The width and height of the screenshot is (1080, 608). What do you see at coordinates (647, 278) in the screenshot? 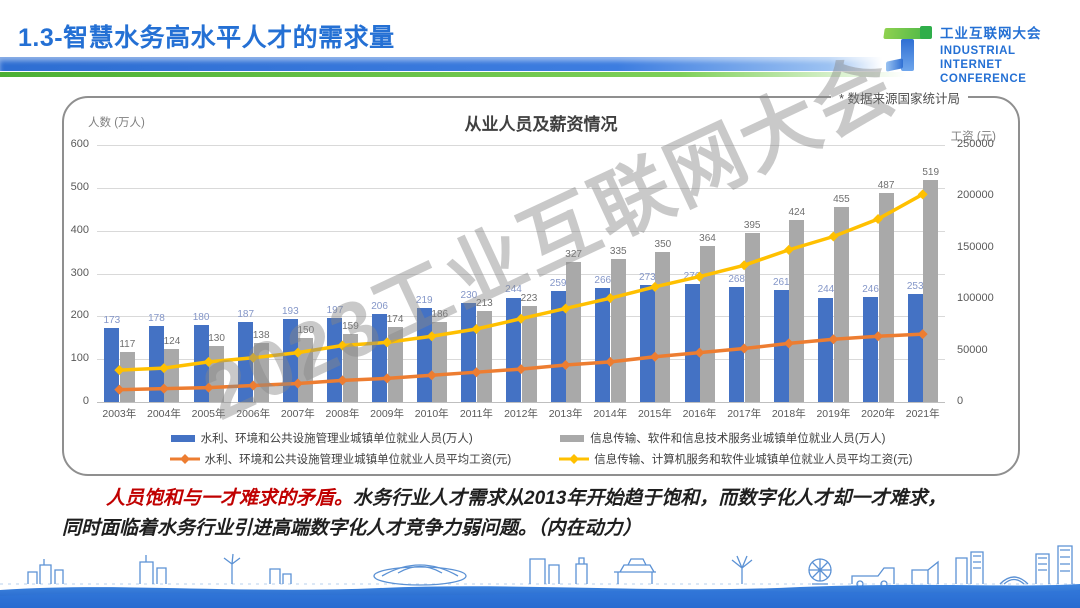
I see `bar-value-label: 273` at bounding box center [647, 278].